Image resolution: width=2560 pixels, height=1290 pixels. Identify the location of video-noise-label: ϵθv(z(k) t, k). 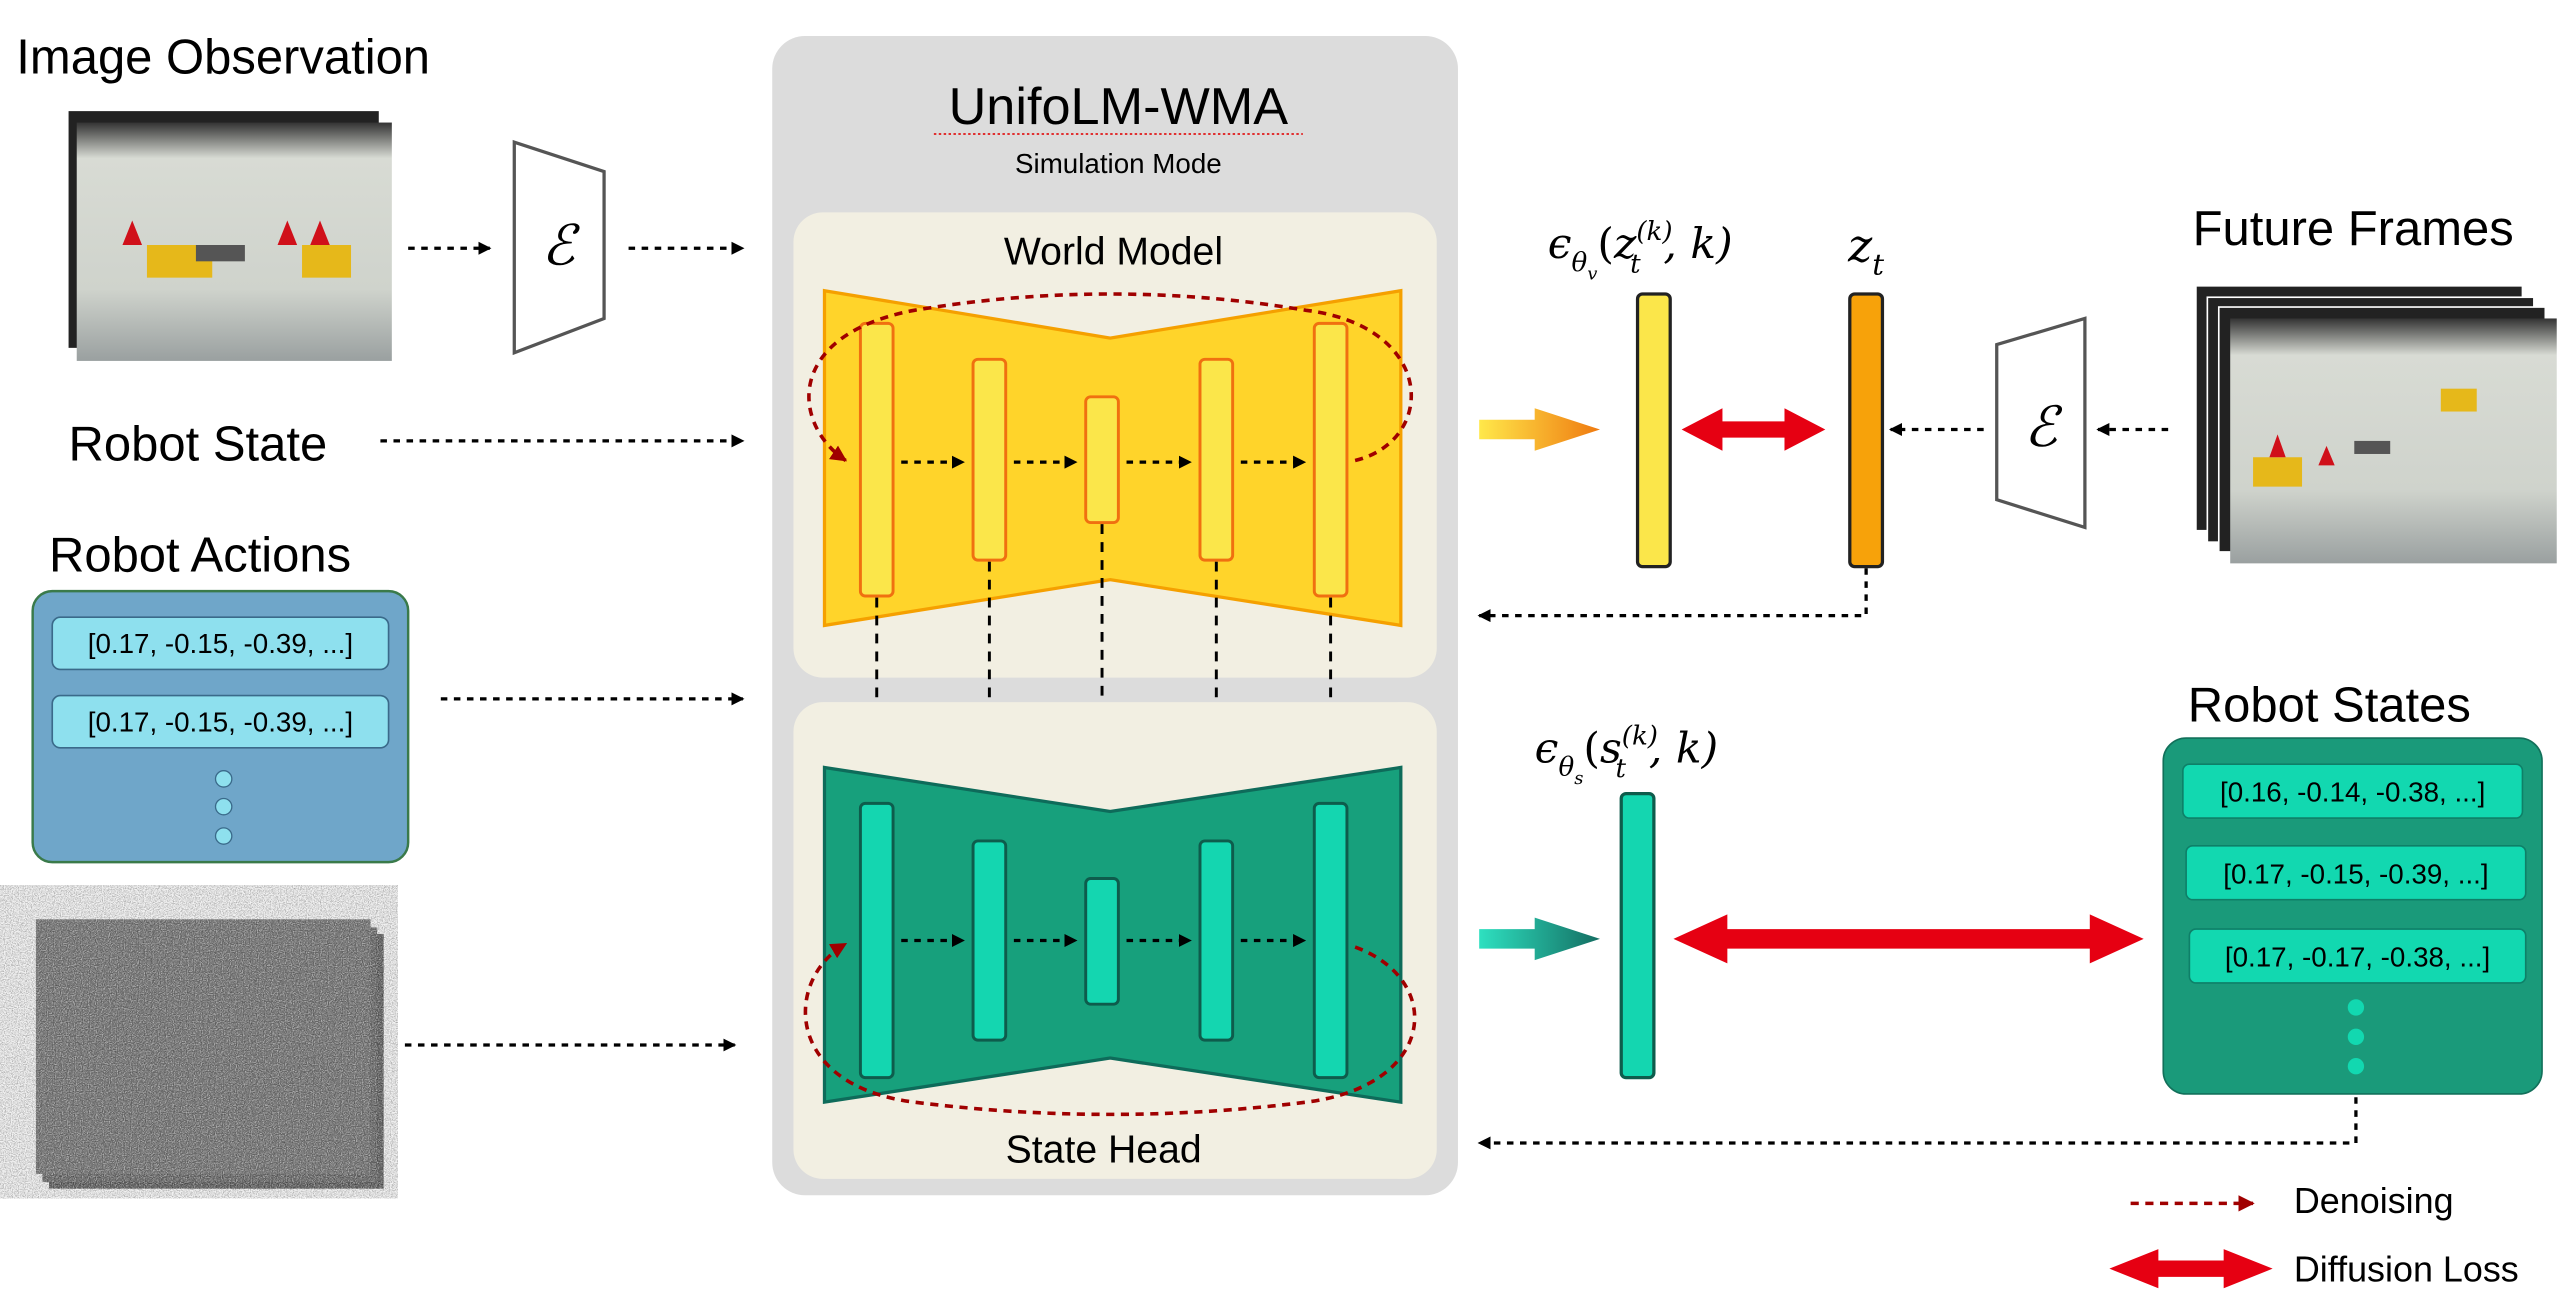
(1640, 250).